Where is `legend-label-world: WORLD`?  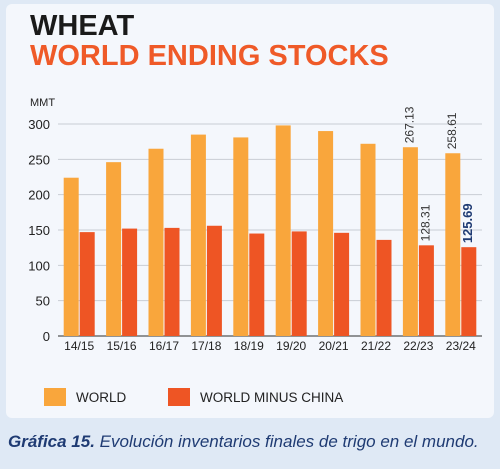 legend-label-world: WORLD is located at coordinates (101, 397).